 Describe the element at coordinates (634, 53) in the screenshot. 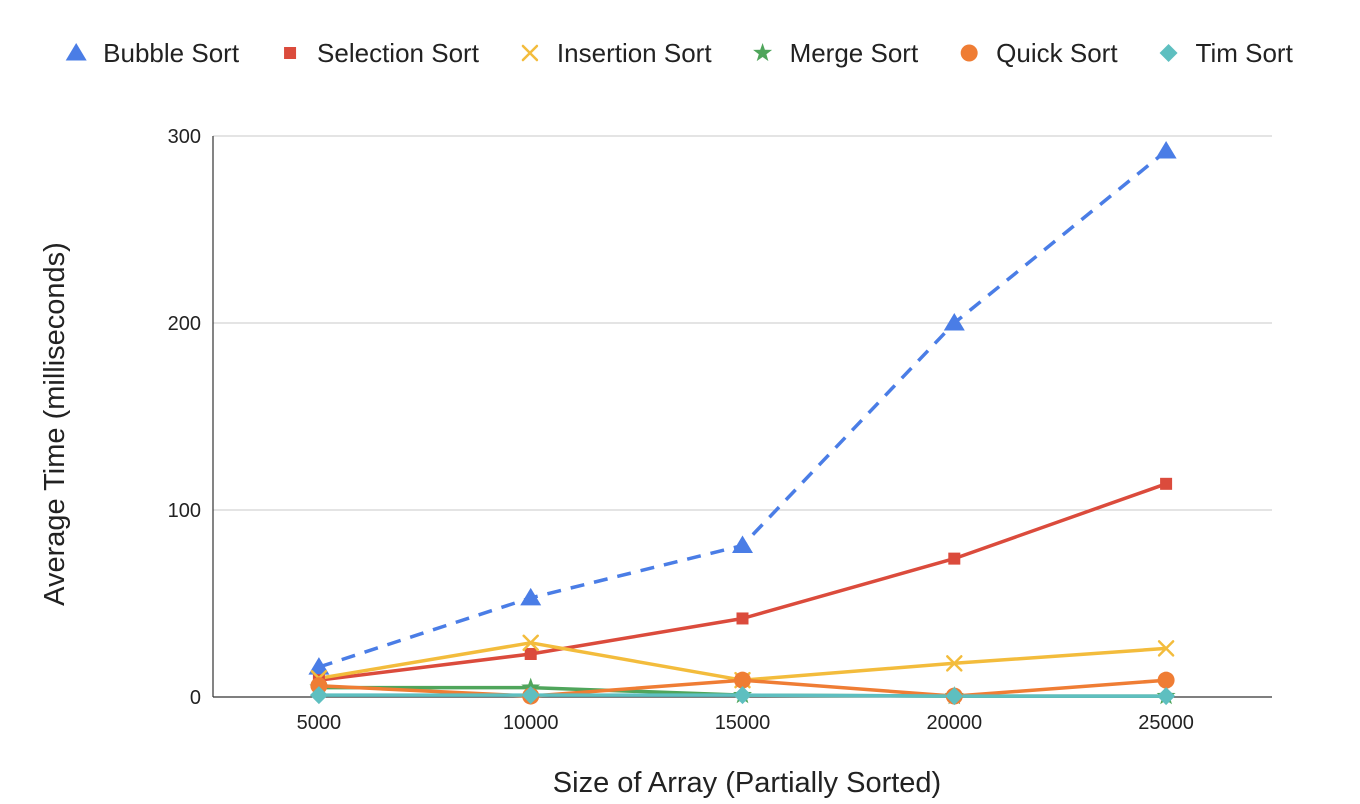

I see `legend-label: Insertion Sort` at that location.